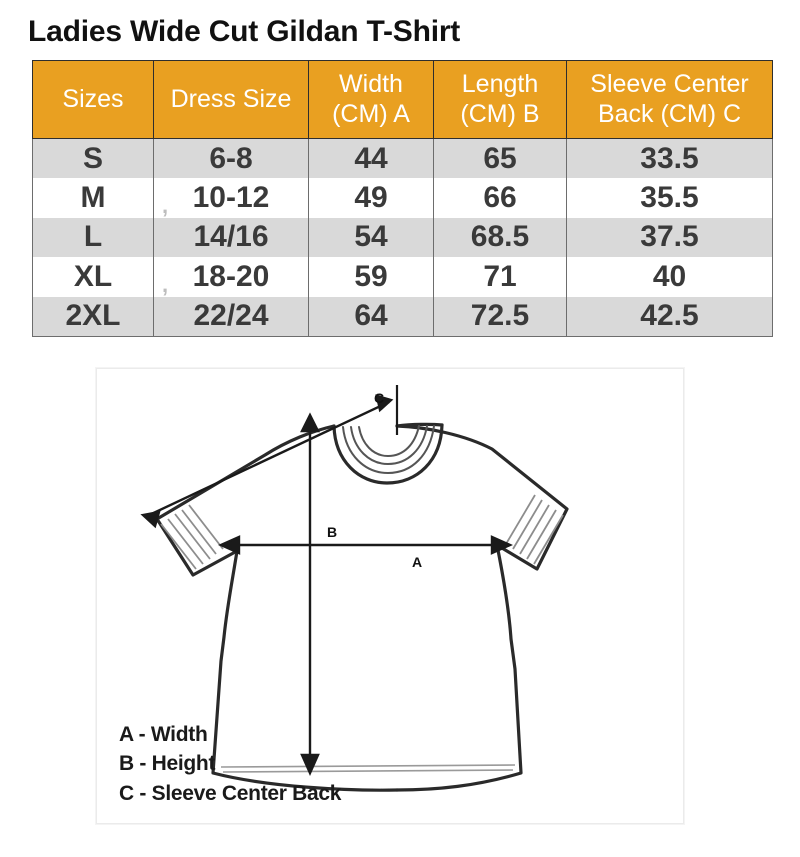  Describe the element at coordinates (500, 158) in the screenshot. I see `cell-length: 65` at that location.